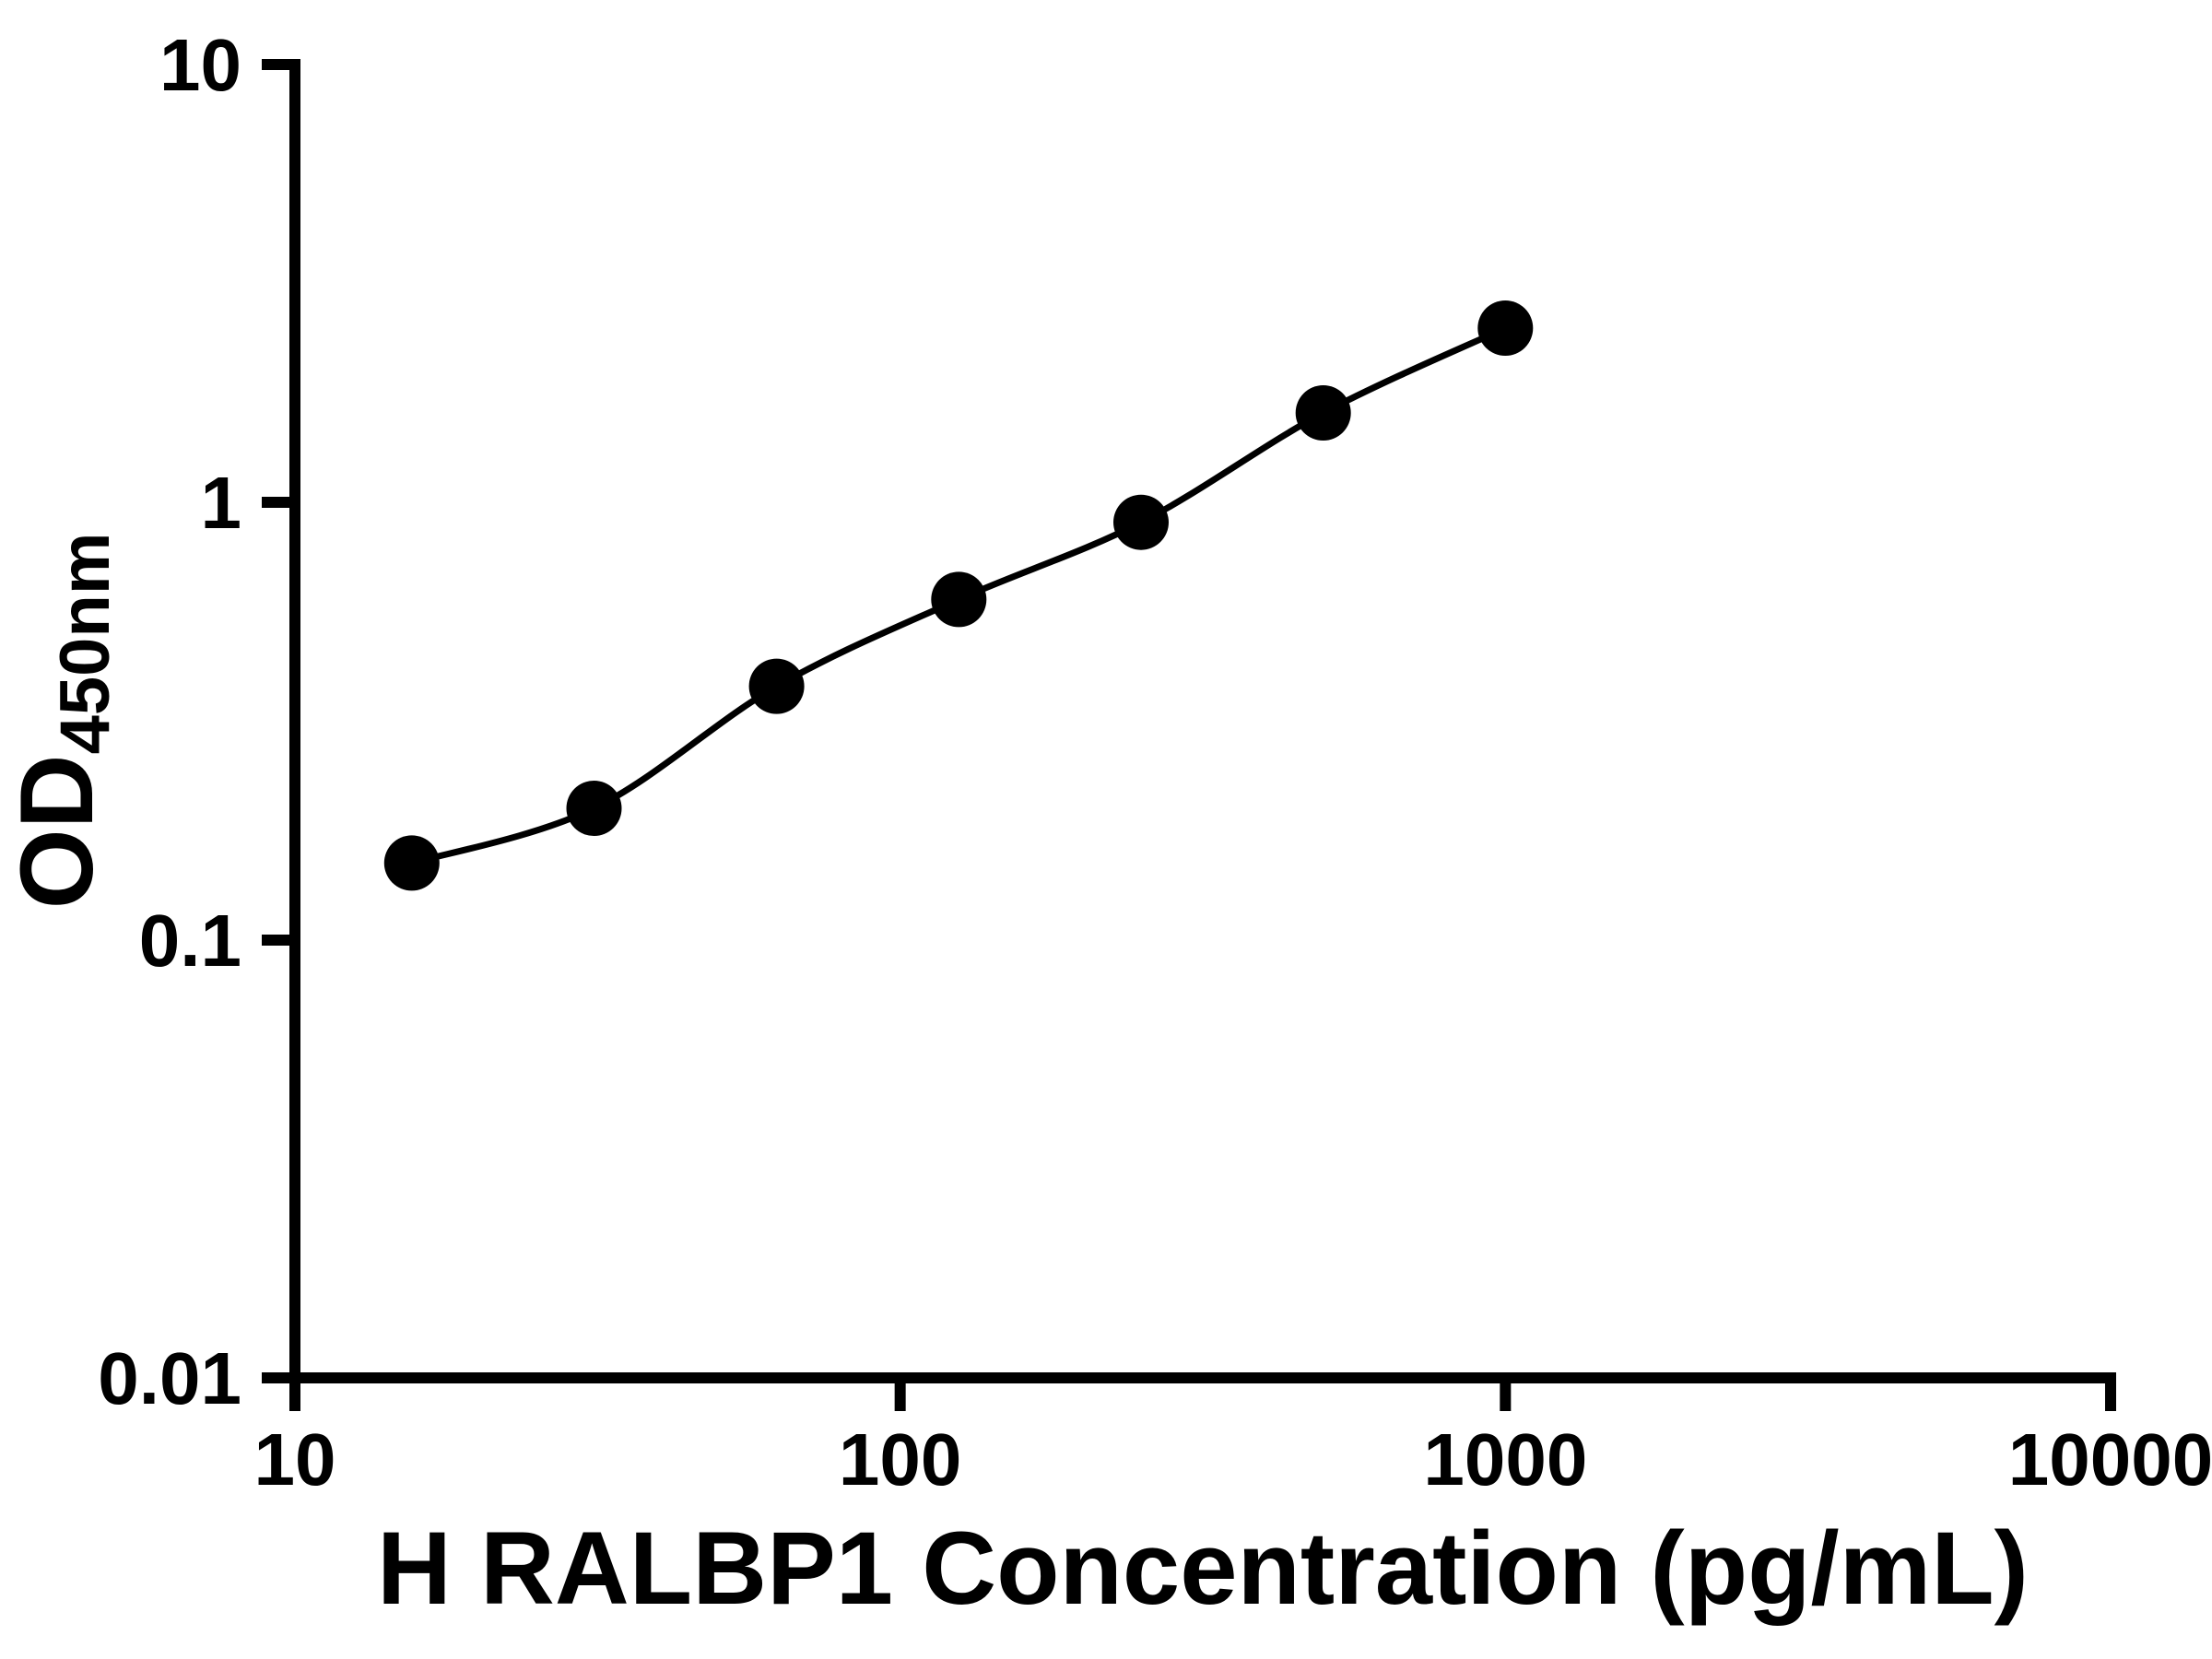 The height and width of the screenshot is (1659, 2212). What do you see at coordinates (2110, 1459) in the screenshot?
I see `x-tick-label: 10000` at bounding box center [2110, 1459].